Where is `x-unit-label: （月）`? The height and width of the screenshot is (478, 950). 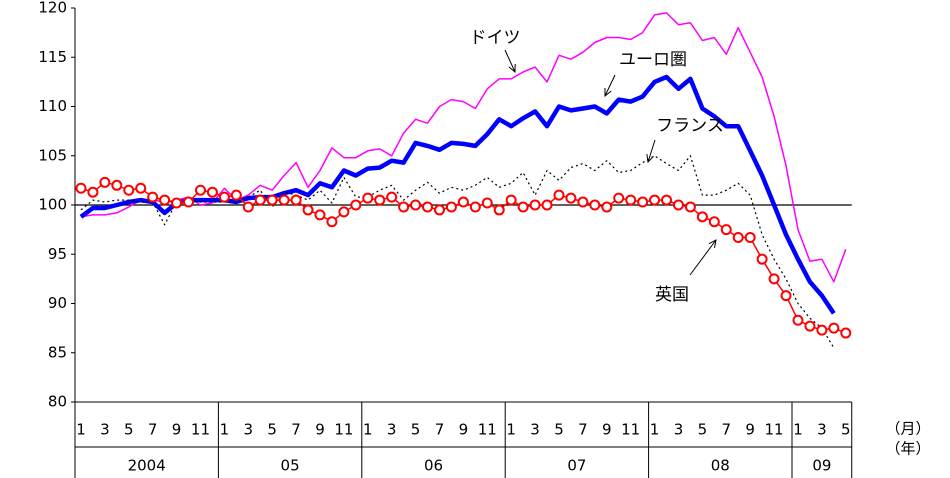
x-unit-label: （月） is located at coordinates (907, 429).